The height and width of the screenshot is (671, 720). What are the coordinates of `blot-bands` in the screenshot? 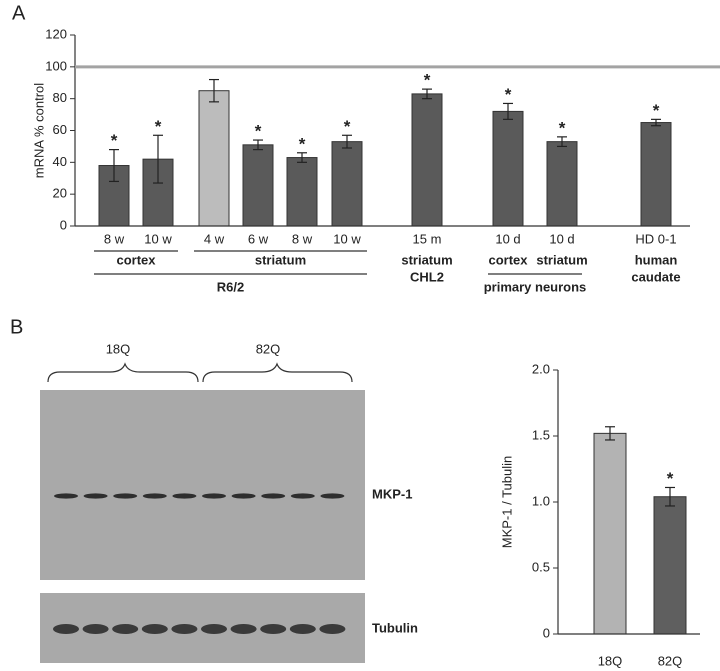 It's located at (199, 563).